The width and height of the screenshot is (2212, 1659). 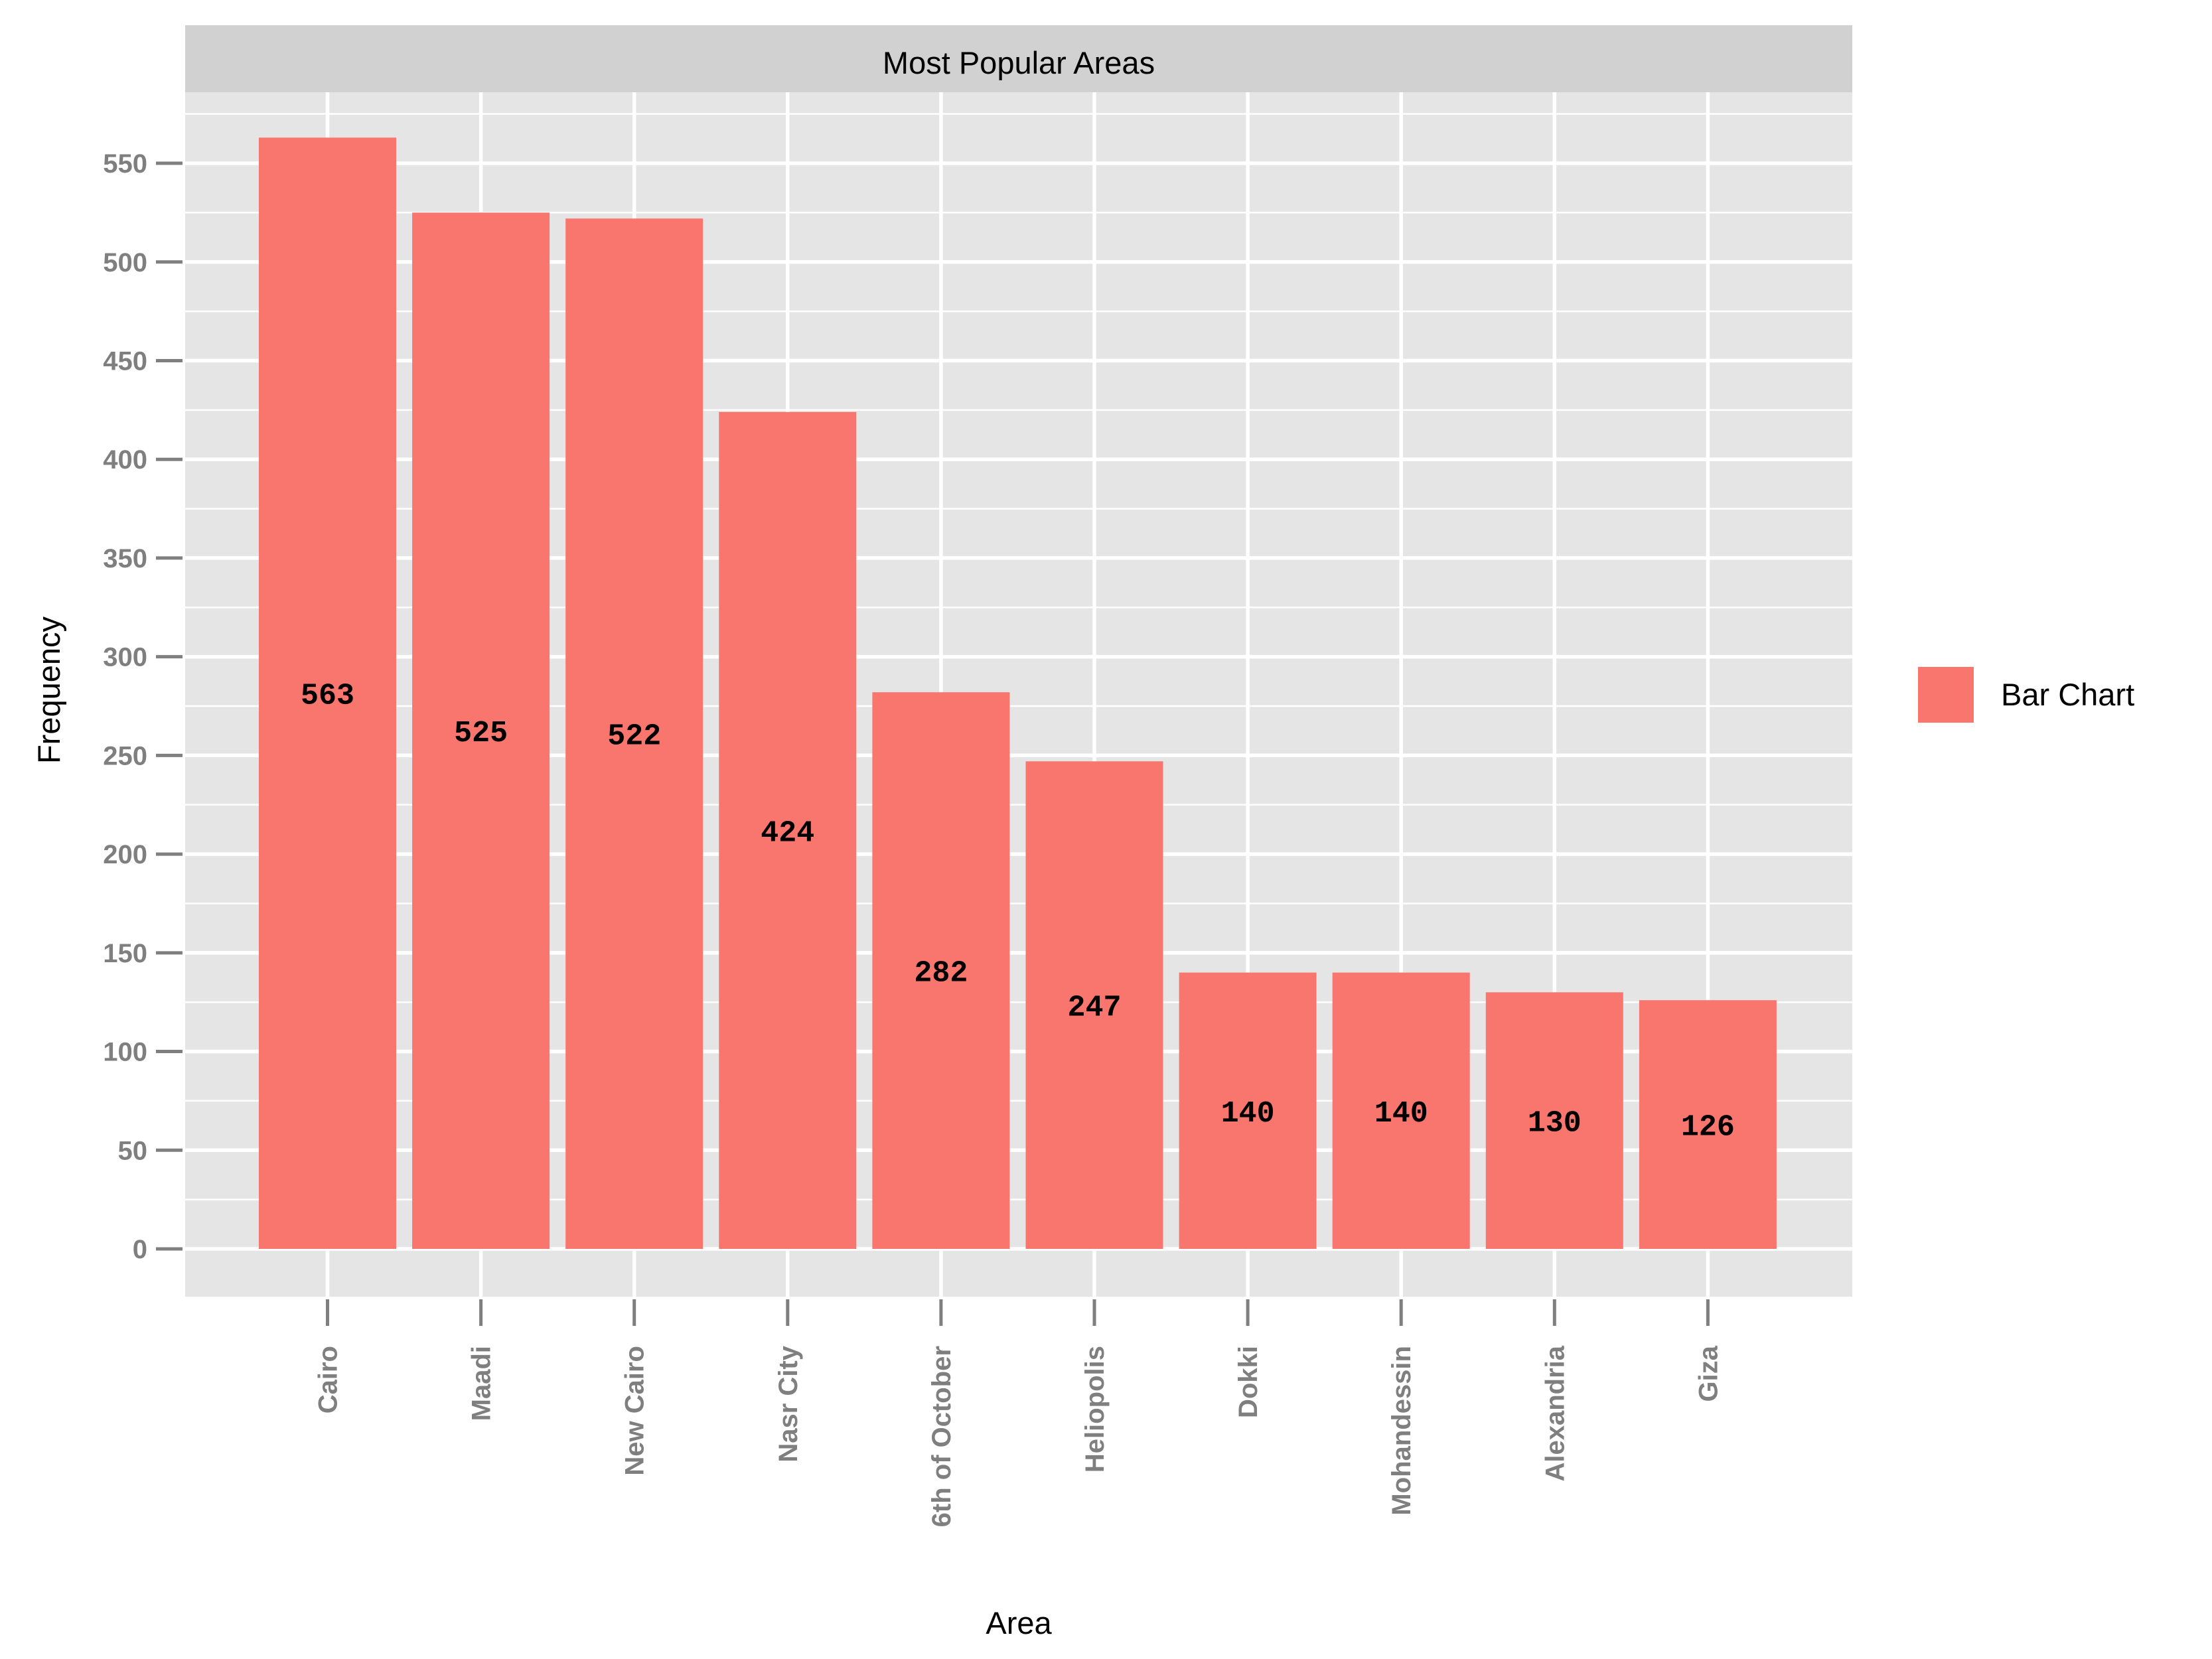 I want to click on bar-giza, so click(x=1708, y=1124).